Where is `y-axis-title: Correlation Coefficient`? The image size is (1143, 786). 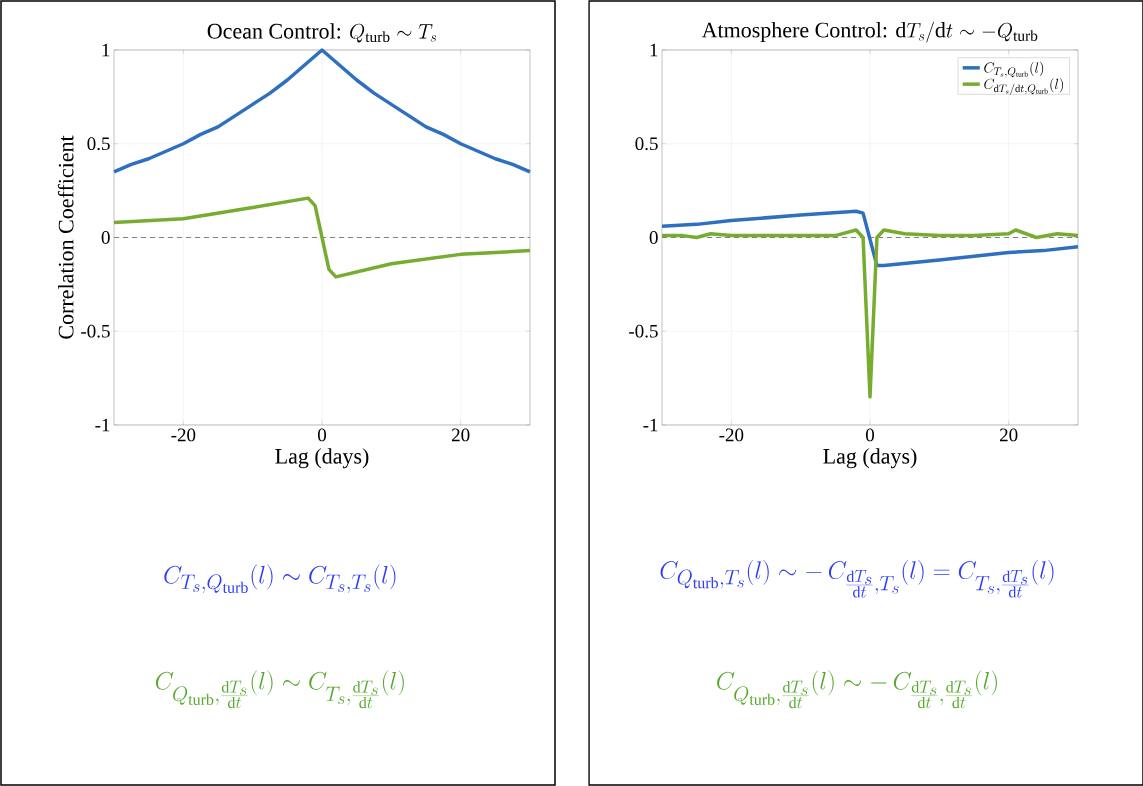 y-axis-title: Correlation Coefficient is located at coordinates (65, 237).